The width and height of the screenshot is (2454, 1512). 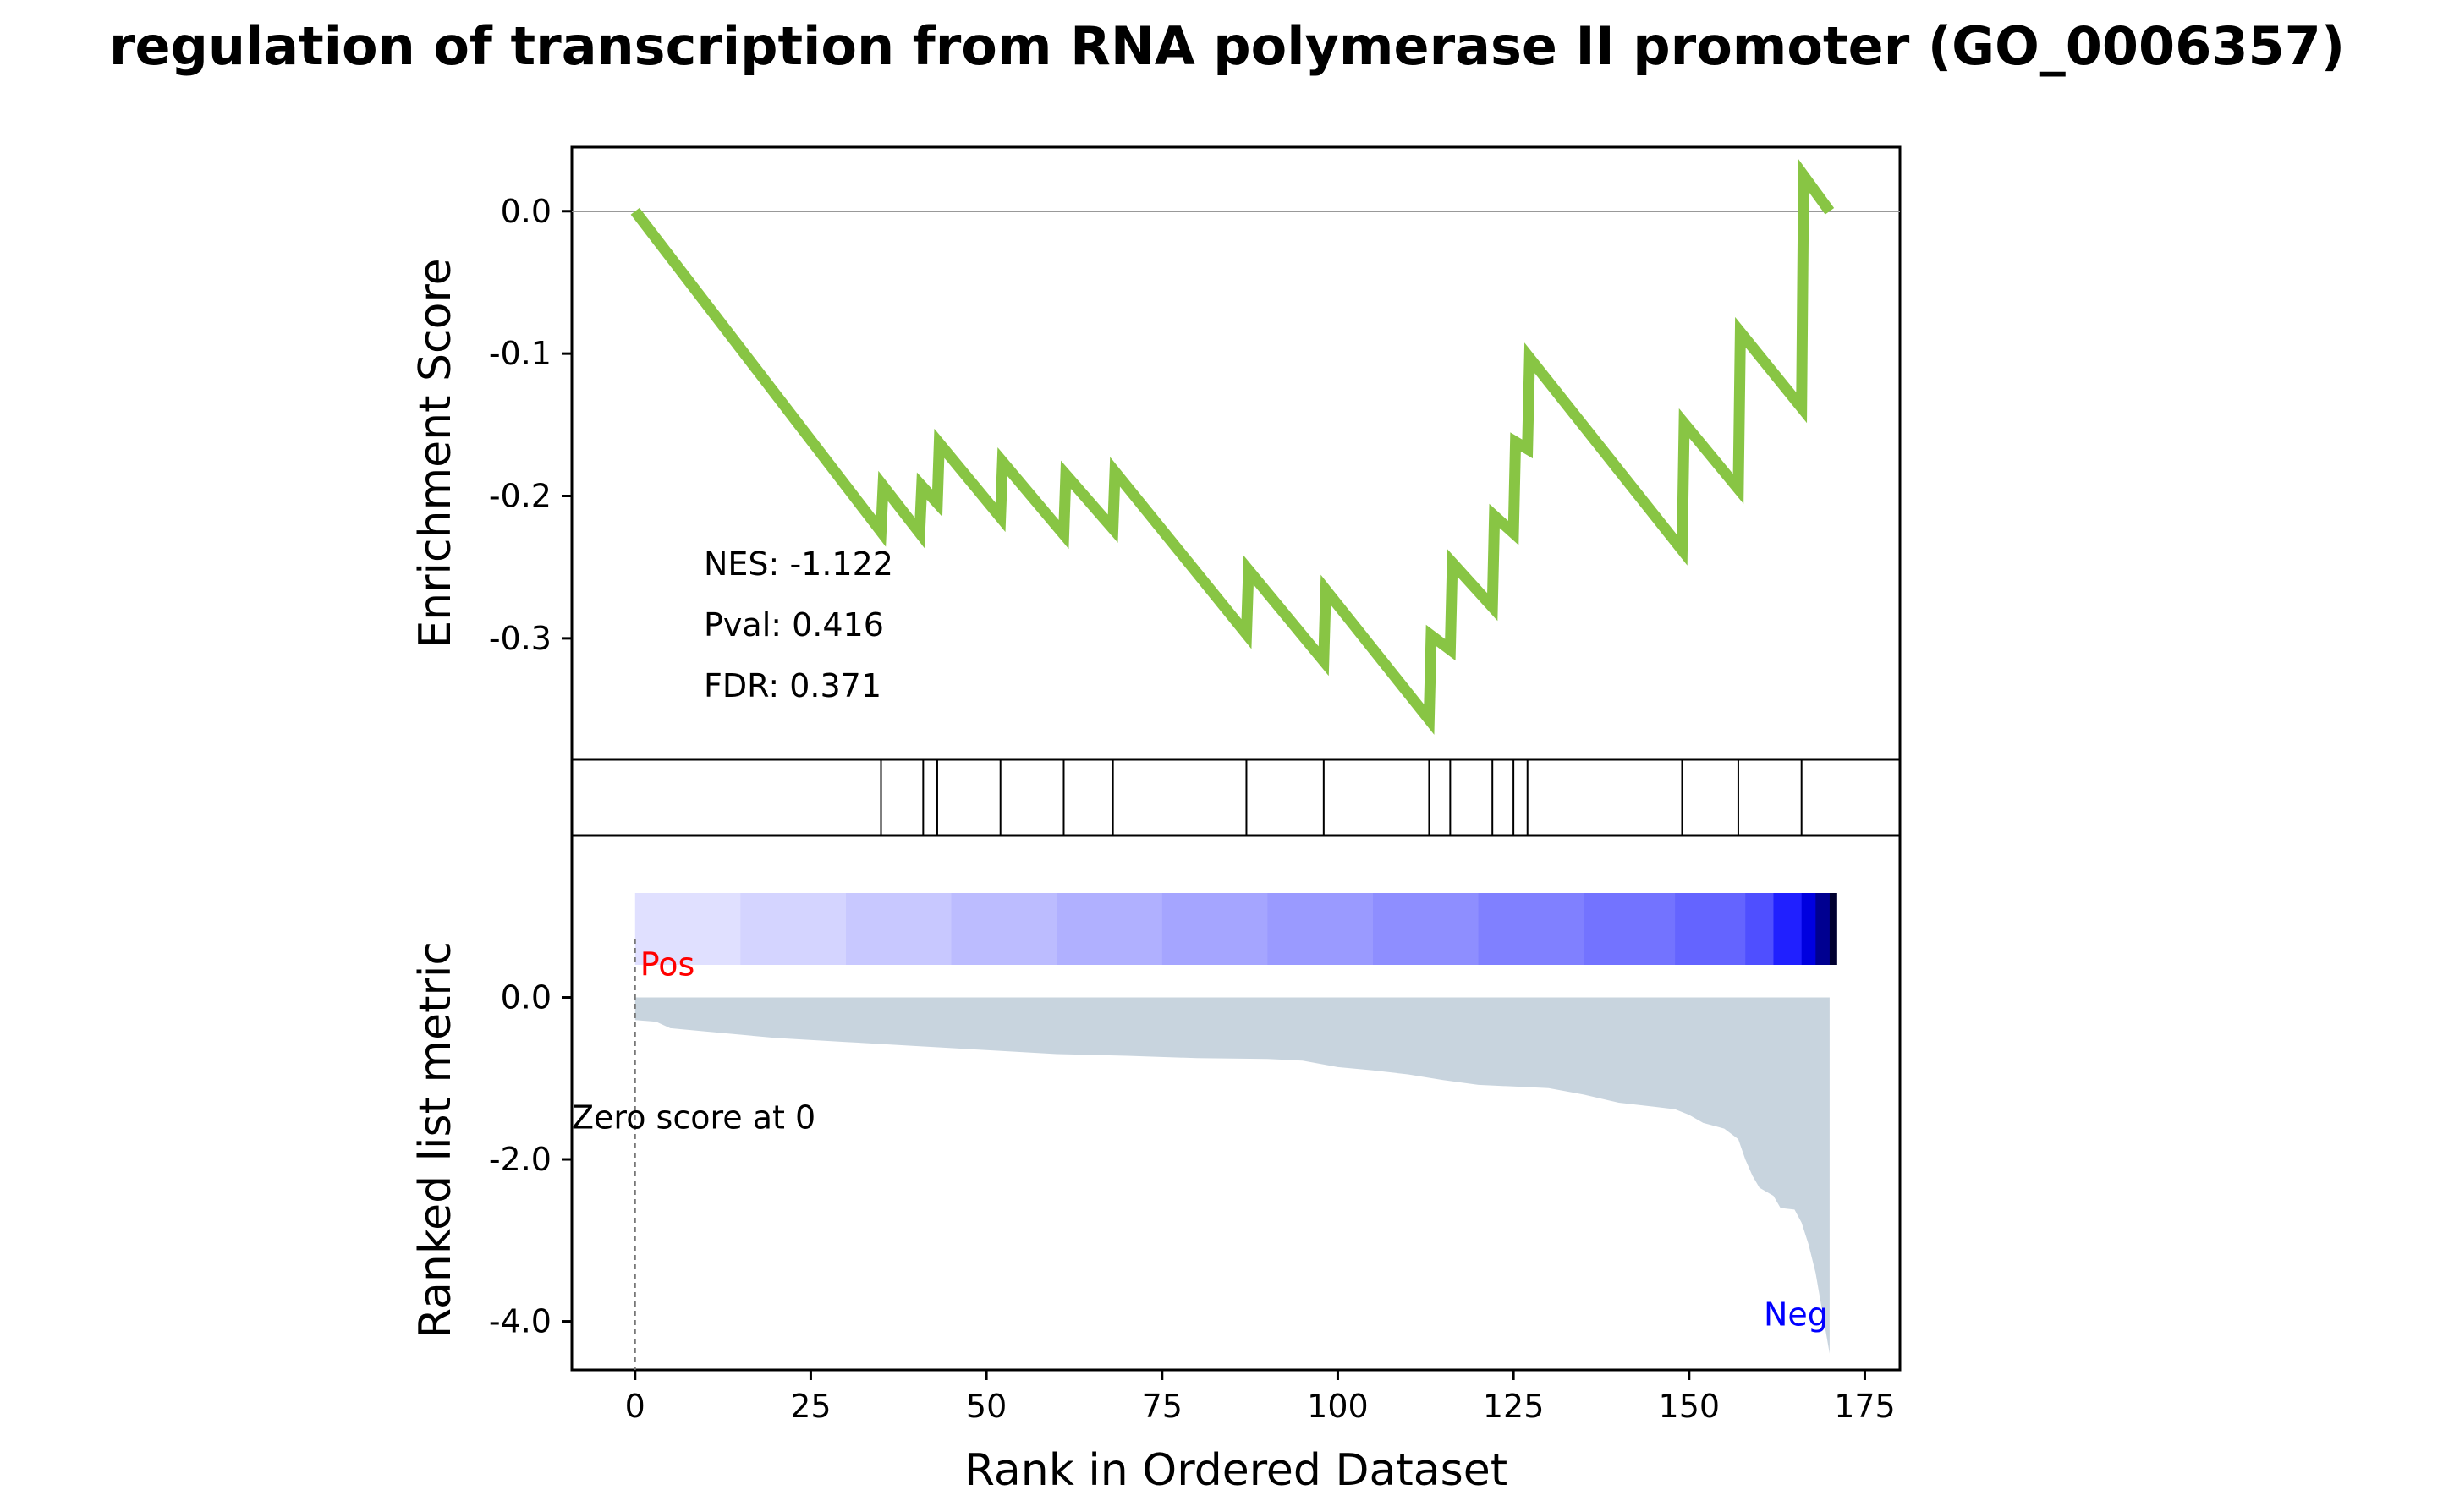 I want to click on es-y-axis-label: Enrichment Score, so click(x=435, y=453).